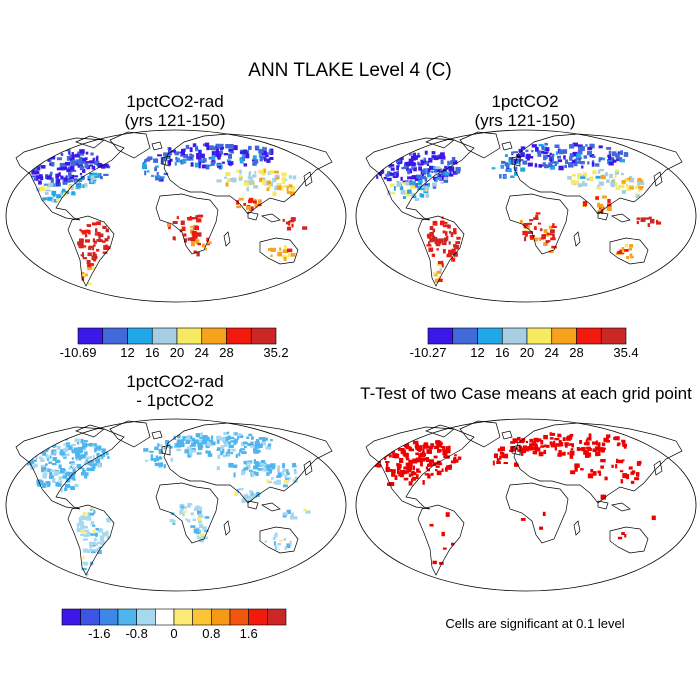 The width and height of the screenshot is (700, 700). What do you see at coordinates (428, 352) in the screenshot?
I see `colorbar-tick-label: -10.27` at bounding box center [428, 352].